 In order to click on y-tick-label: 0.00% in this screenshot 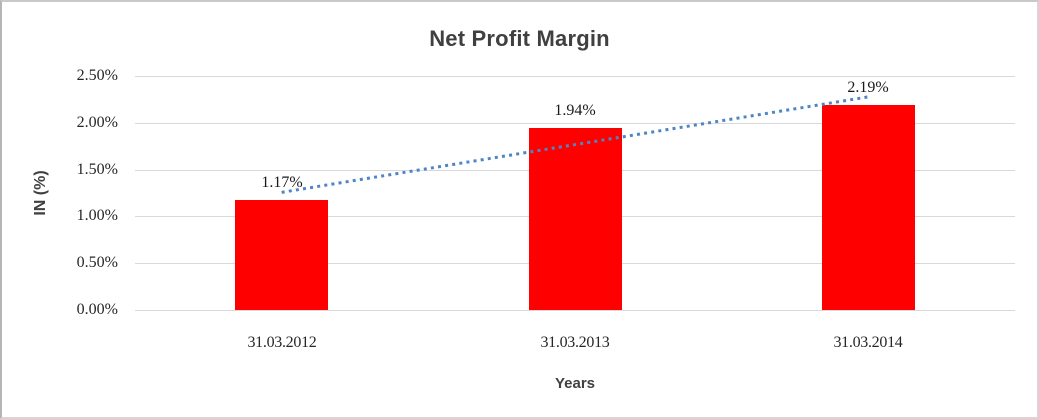, I will do `click(97, 309)`.